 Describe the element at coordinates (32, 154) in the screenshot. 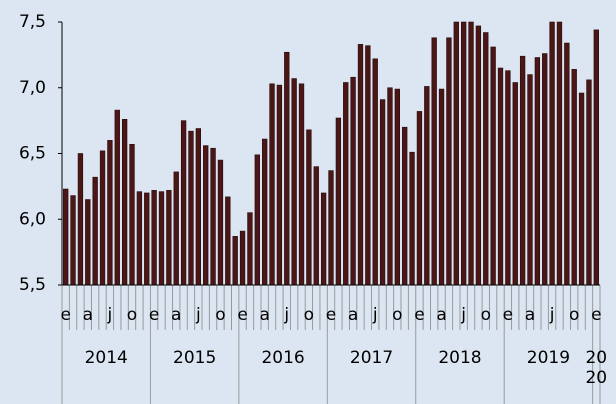

I see `y-tick-label: 6,5` at that location.